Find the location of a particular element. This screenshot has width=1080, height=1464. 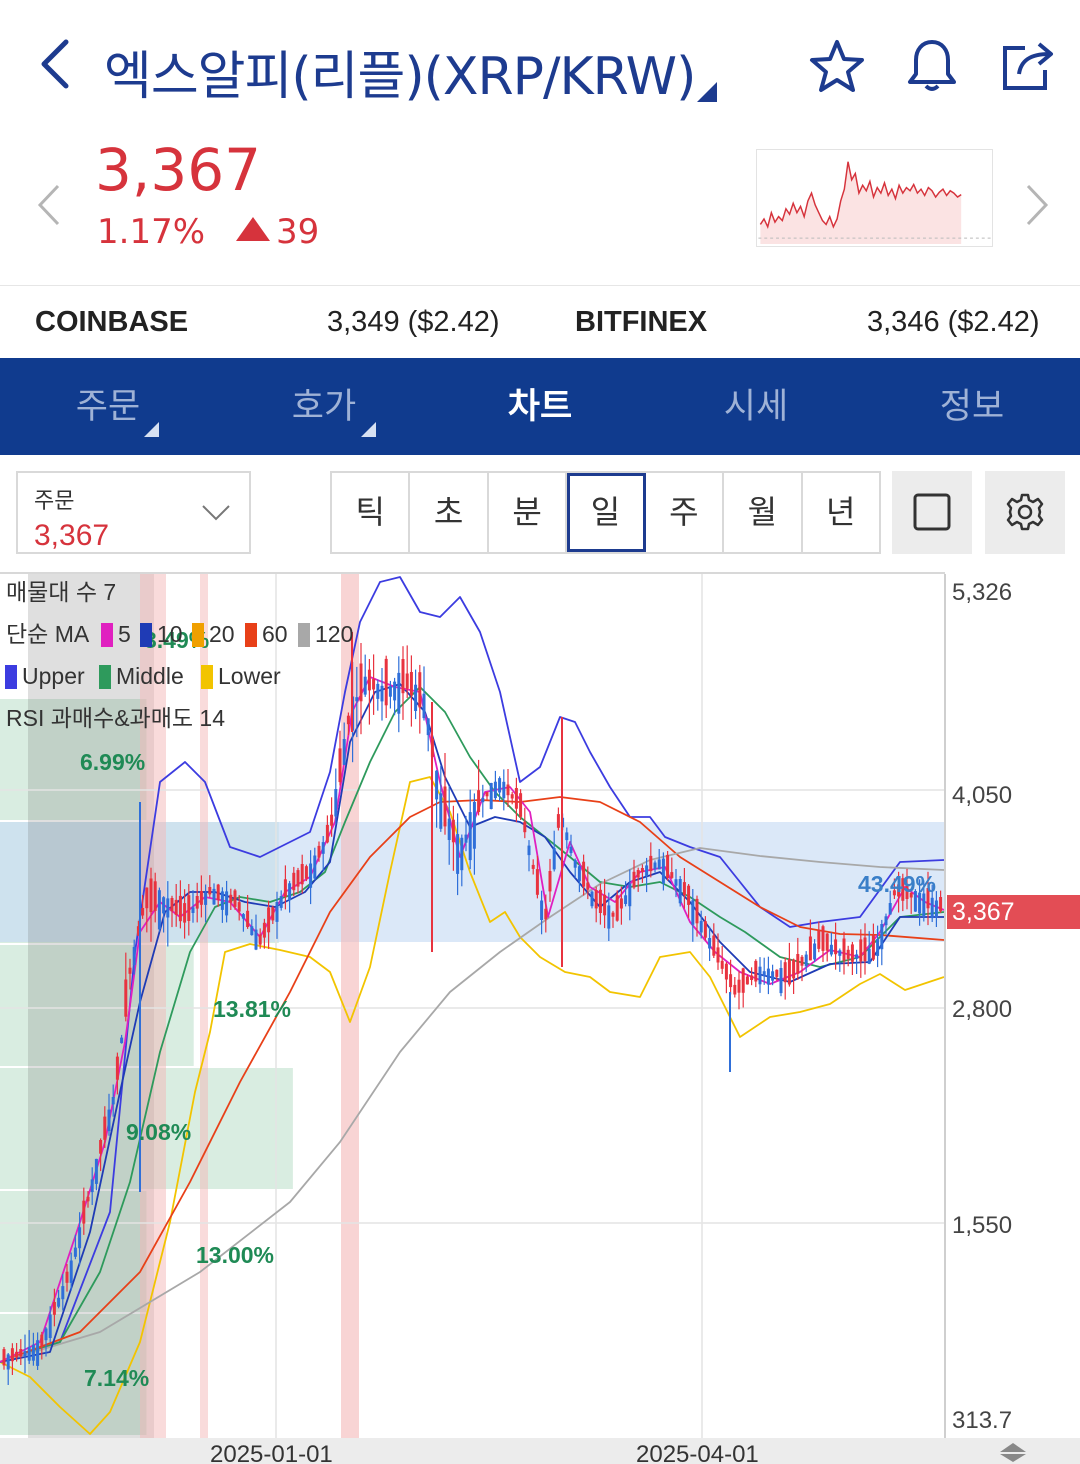

x-tick-label: 2025-04-01 is located at coordinates (697, 1452).